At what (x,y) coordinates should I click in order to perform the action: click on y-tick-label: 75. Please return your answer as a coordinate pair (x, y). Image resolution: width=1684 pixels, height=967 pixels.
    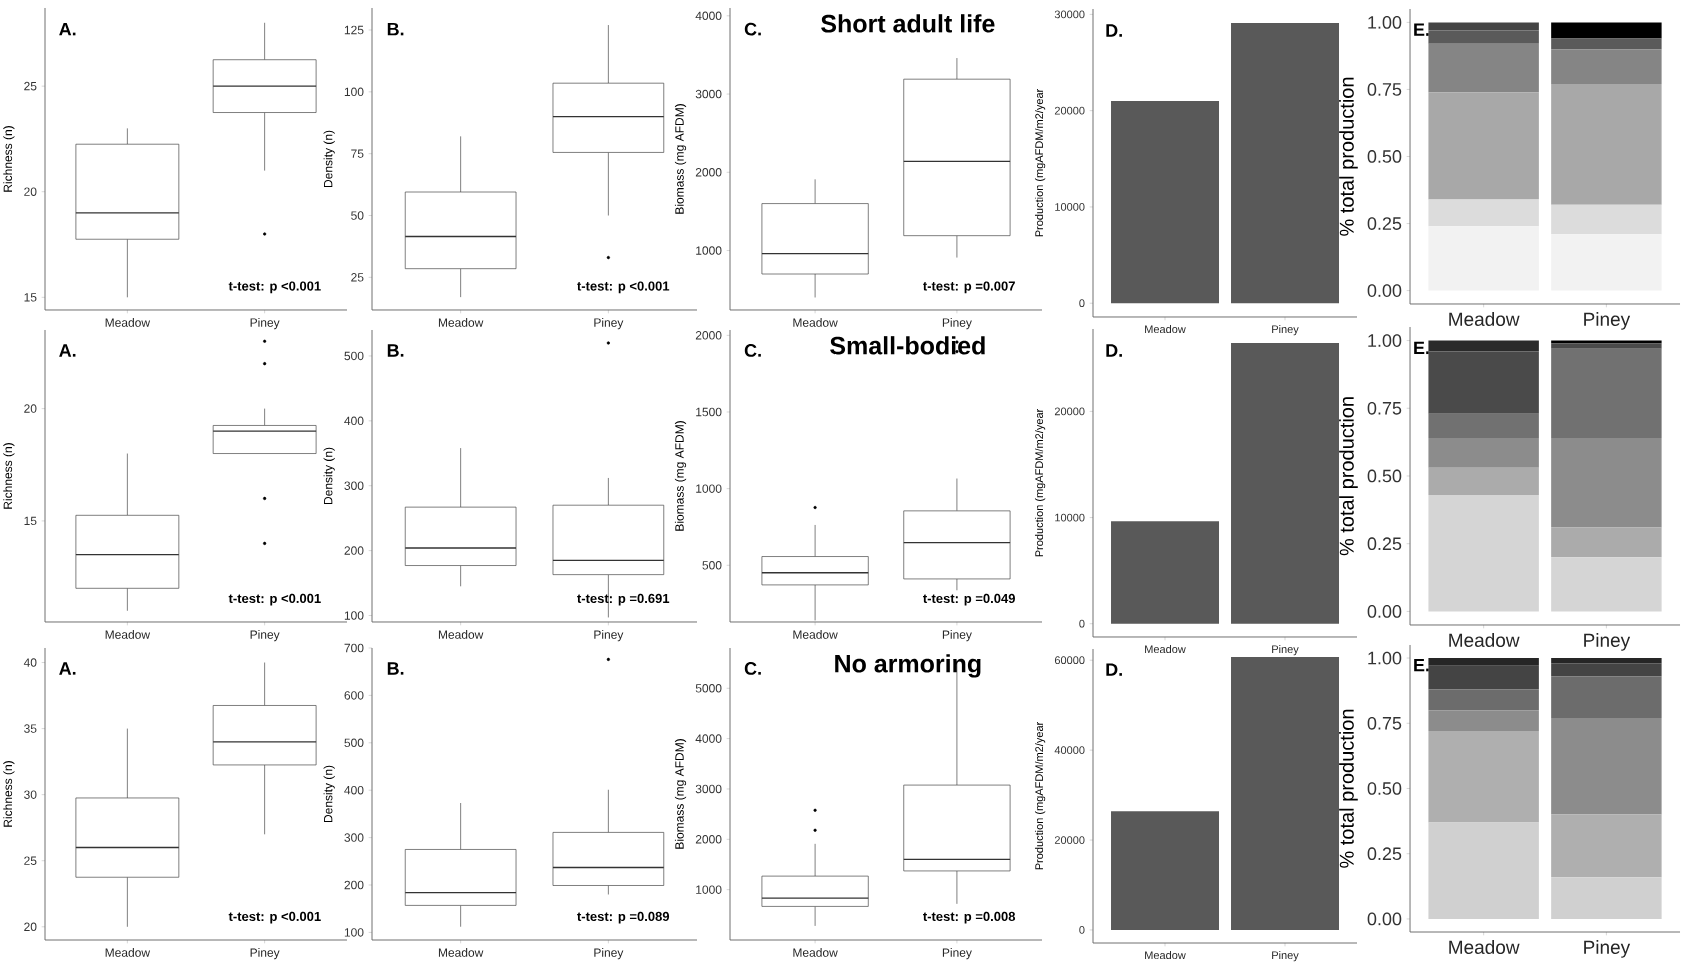
    Looking at the image, I should click on (357, 153).